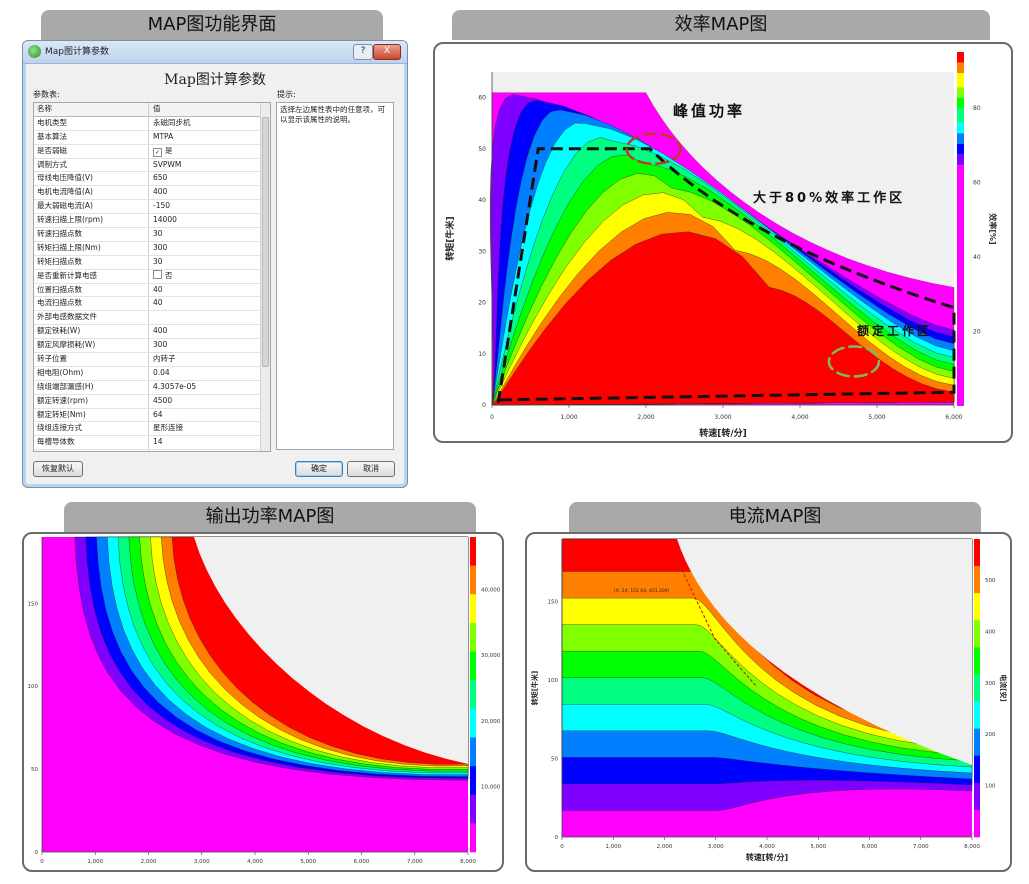 Image resolution: width=1029 pixels, height=884 pixels. What do you see at coordinates (152, 373) in the screenshot?
I see `table-row: 相电阻(Ohm) 0.04` at bounding box center [152, 373].